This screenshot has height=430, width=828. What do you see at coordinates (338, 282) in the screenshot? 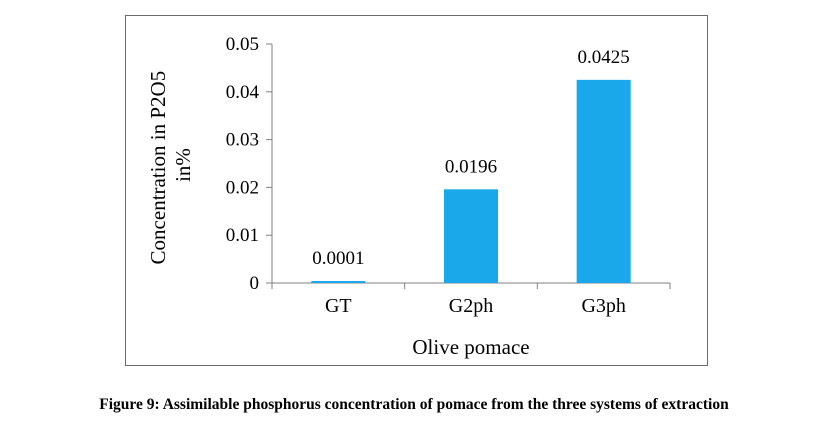
I see `bar-gt` at bounding box center [338, 282].